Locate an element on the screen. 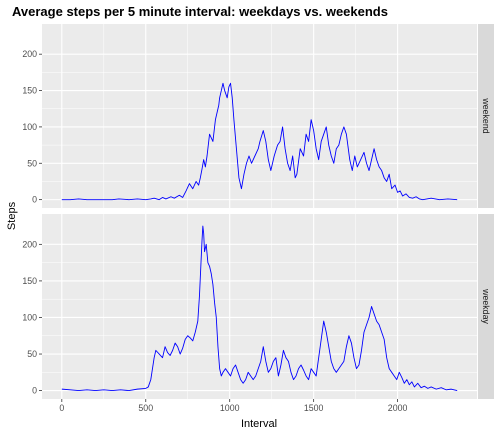  x-tick-label: 1500 is located at coordinates (314, 408).